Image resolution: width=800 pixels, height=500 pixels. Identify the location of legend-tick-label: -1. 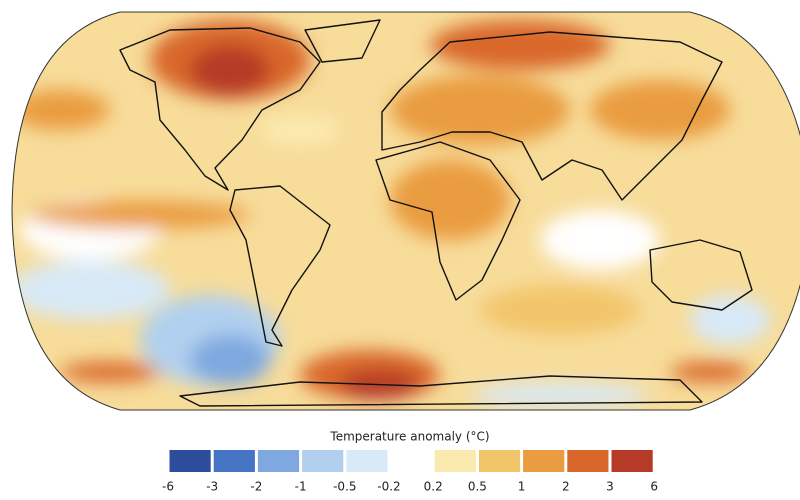
(301, 487).